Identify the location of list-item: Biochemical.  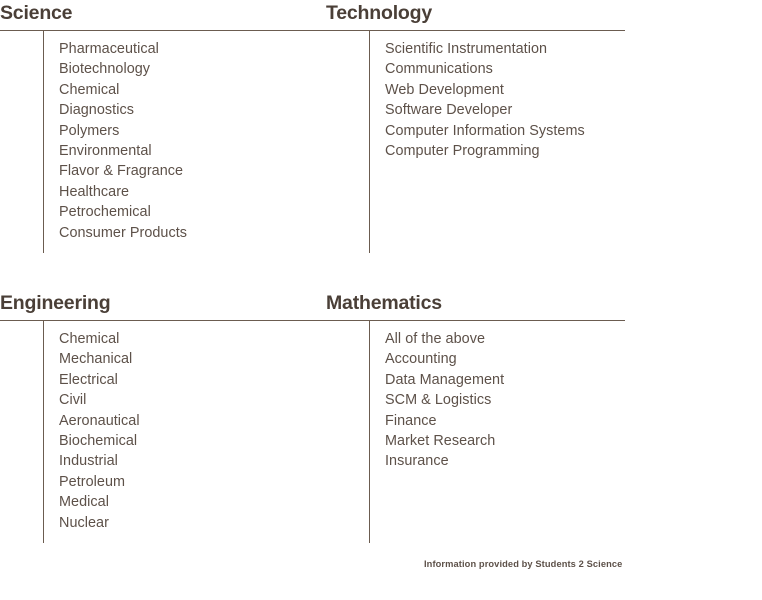
(98, 441).